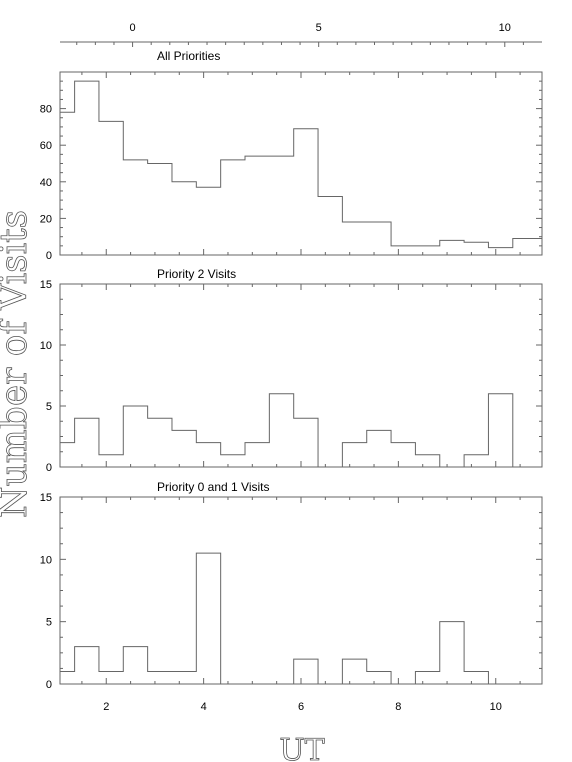 This screenshot has width=572, height=762. What do you see at coordinates (46, 110) in the screenshot?
I see `y-tick-label: 80` at bounding box center [46, 110].